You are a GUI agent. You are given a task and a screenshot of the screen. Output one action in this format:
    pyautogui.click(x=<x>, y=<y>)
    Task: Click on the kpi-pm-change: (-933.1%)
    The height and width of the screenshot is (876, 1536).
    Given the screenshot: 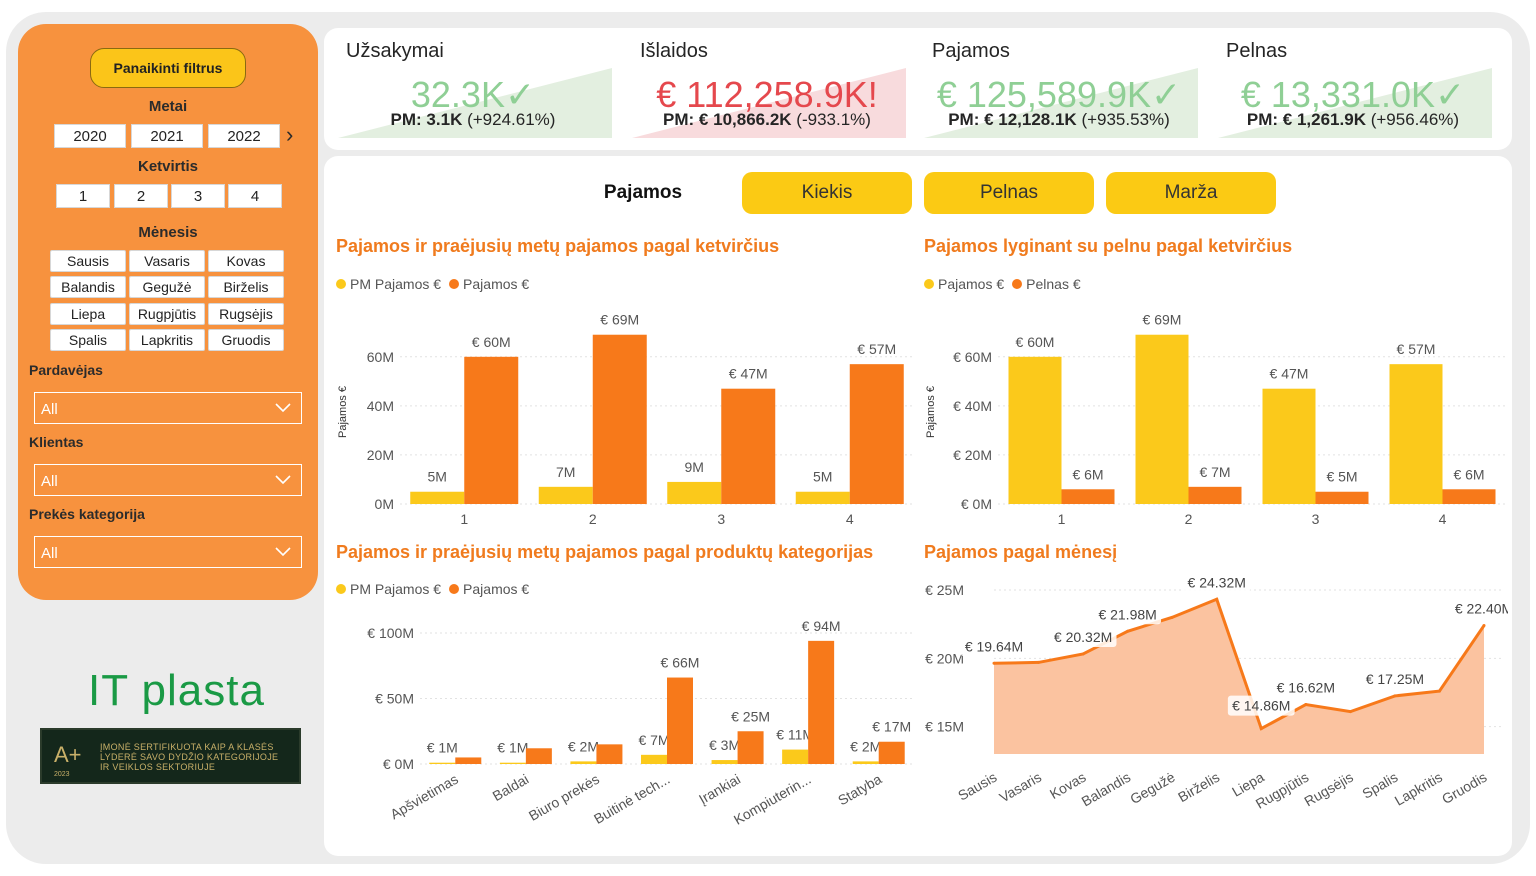 What is the action you would take?
    pyautogui.click(x=833, y=119)
    